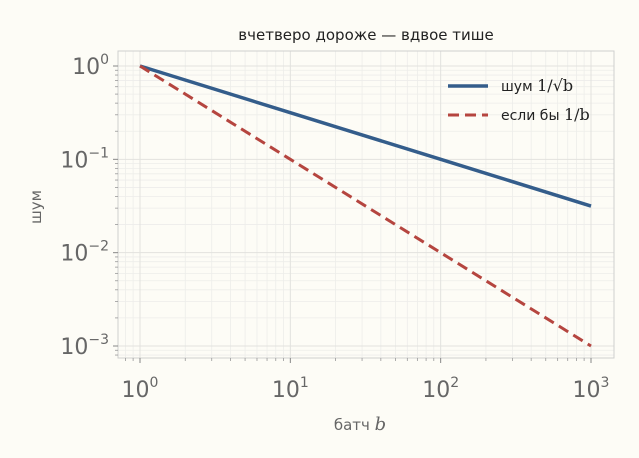  Describe the element at coordinates (98, 153) in the screenshot. I see `y-tick-label-exponent: −1` at that location.